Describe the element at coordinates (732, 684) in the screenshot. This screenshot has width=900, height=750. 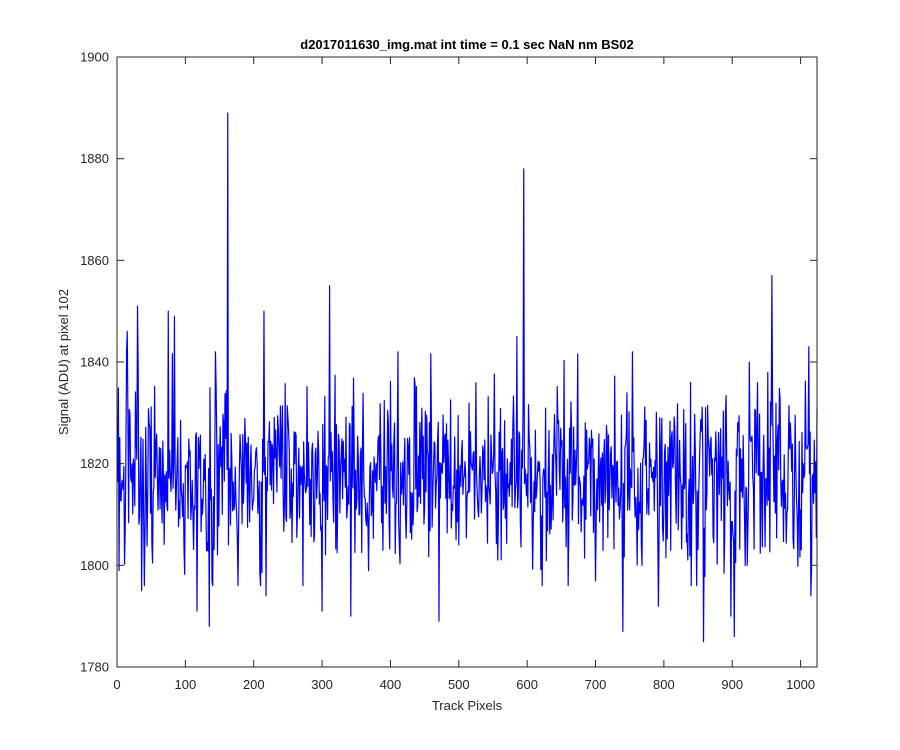
I see `x-tick-label: 900` at that location.